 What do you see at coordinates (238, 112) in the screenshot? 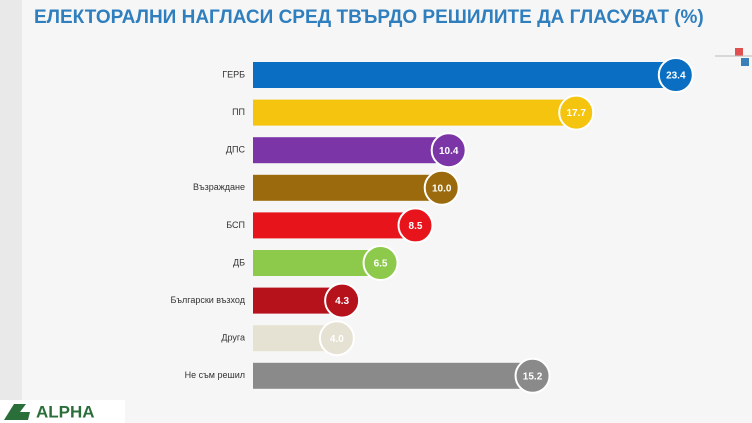
I see `y-tick-label: ПП` at bounding box center [238, 112].